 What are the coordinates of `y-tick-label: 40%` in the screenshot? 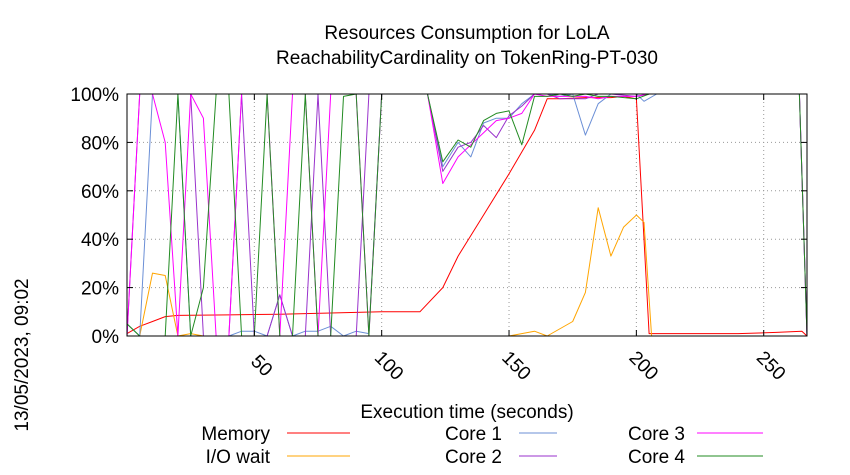 It's located at (100, 240).